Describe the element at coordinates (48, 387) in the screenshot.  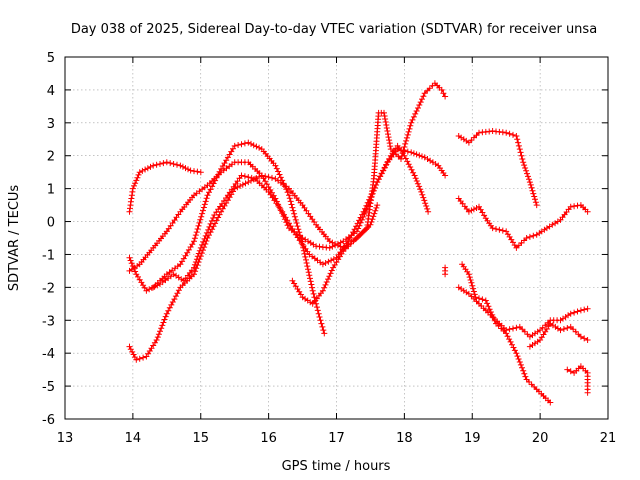
I see `y-tick-label: -5` at that location.